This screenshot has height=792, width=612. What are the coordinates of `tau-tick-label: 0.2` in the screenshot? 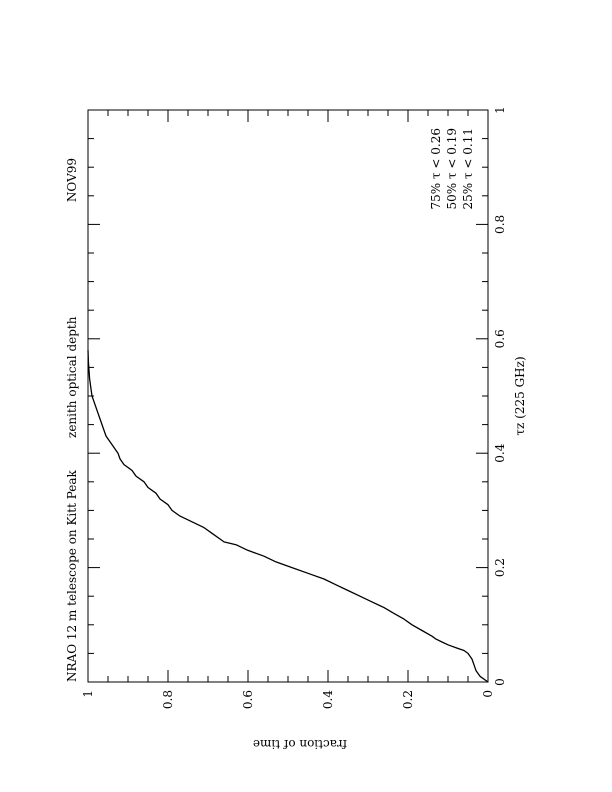 It's located at (500, 567).